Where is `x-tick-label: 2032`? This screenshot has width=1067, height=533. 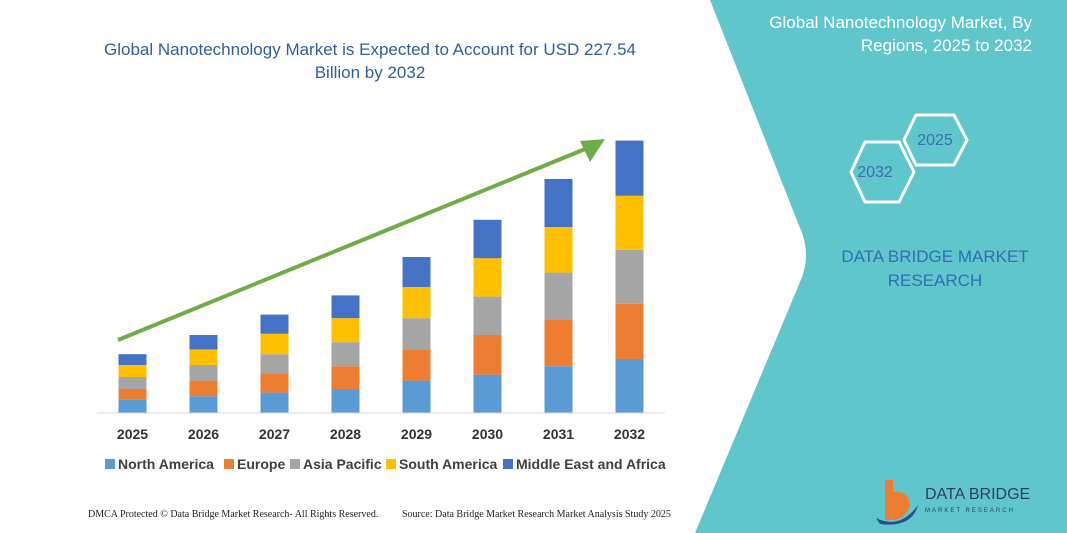
x-tick-label: 2032 is located at coordinates (629, 434).